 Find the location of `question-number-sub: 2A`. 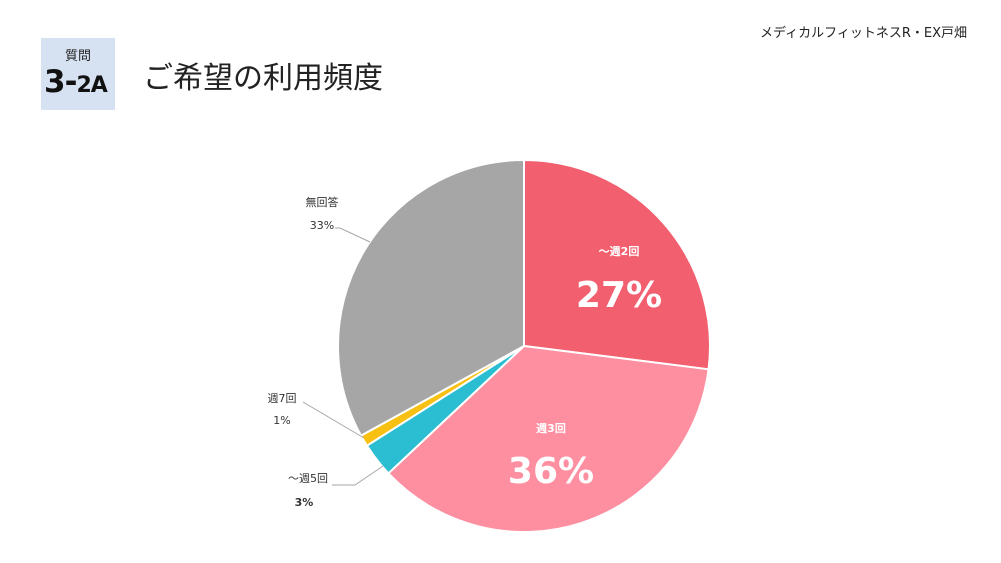

question-number-sub: 2A is located at coordinates (91, 85).